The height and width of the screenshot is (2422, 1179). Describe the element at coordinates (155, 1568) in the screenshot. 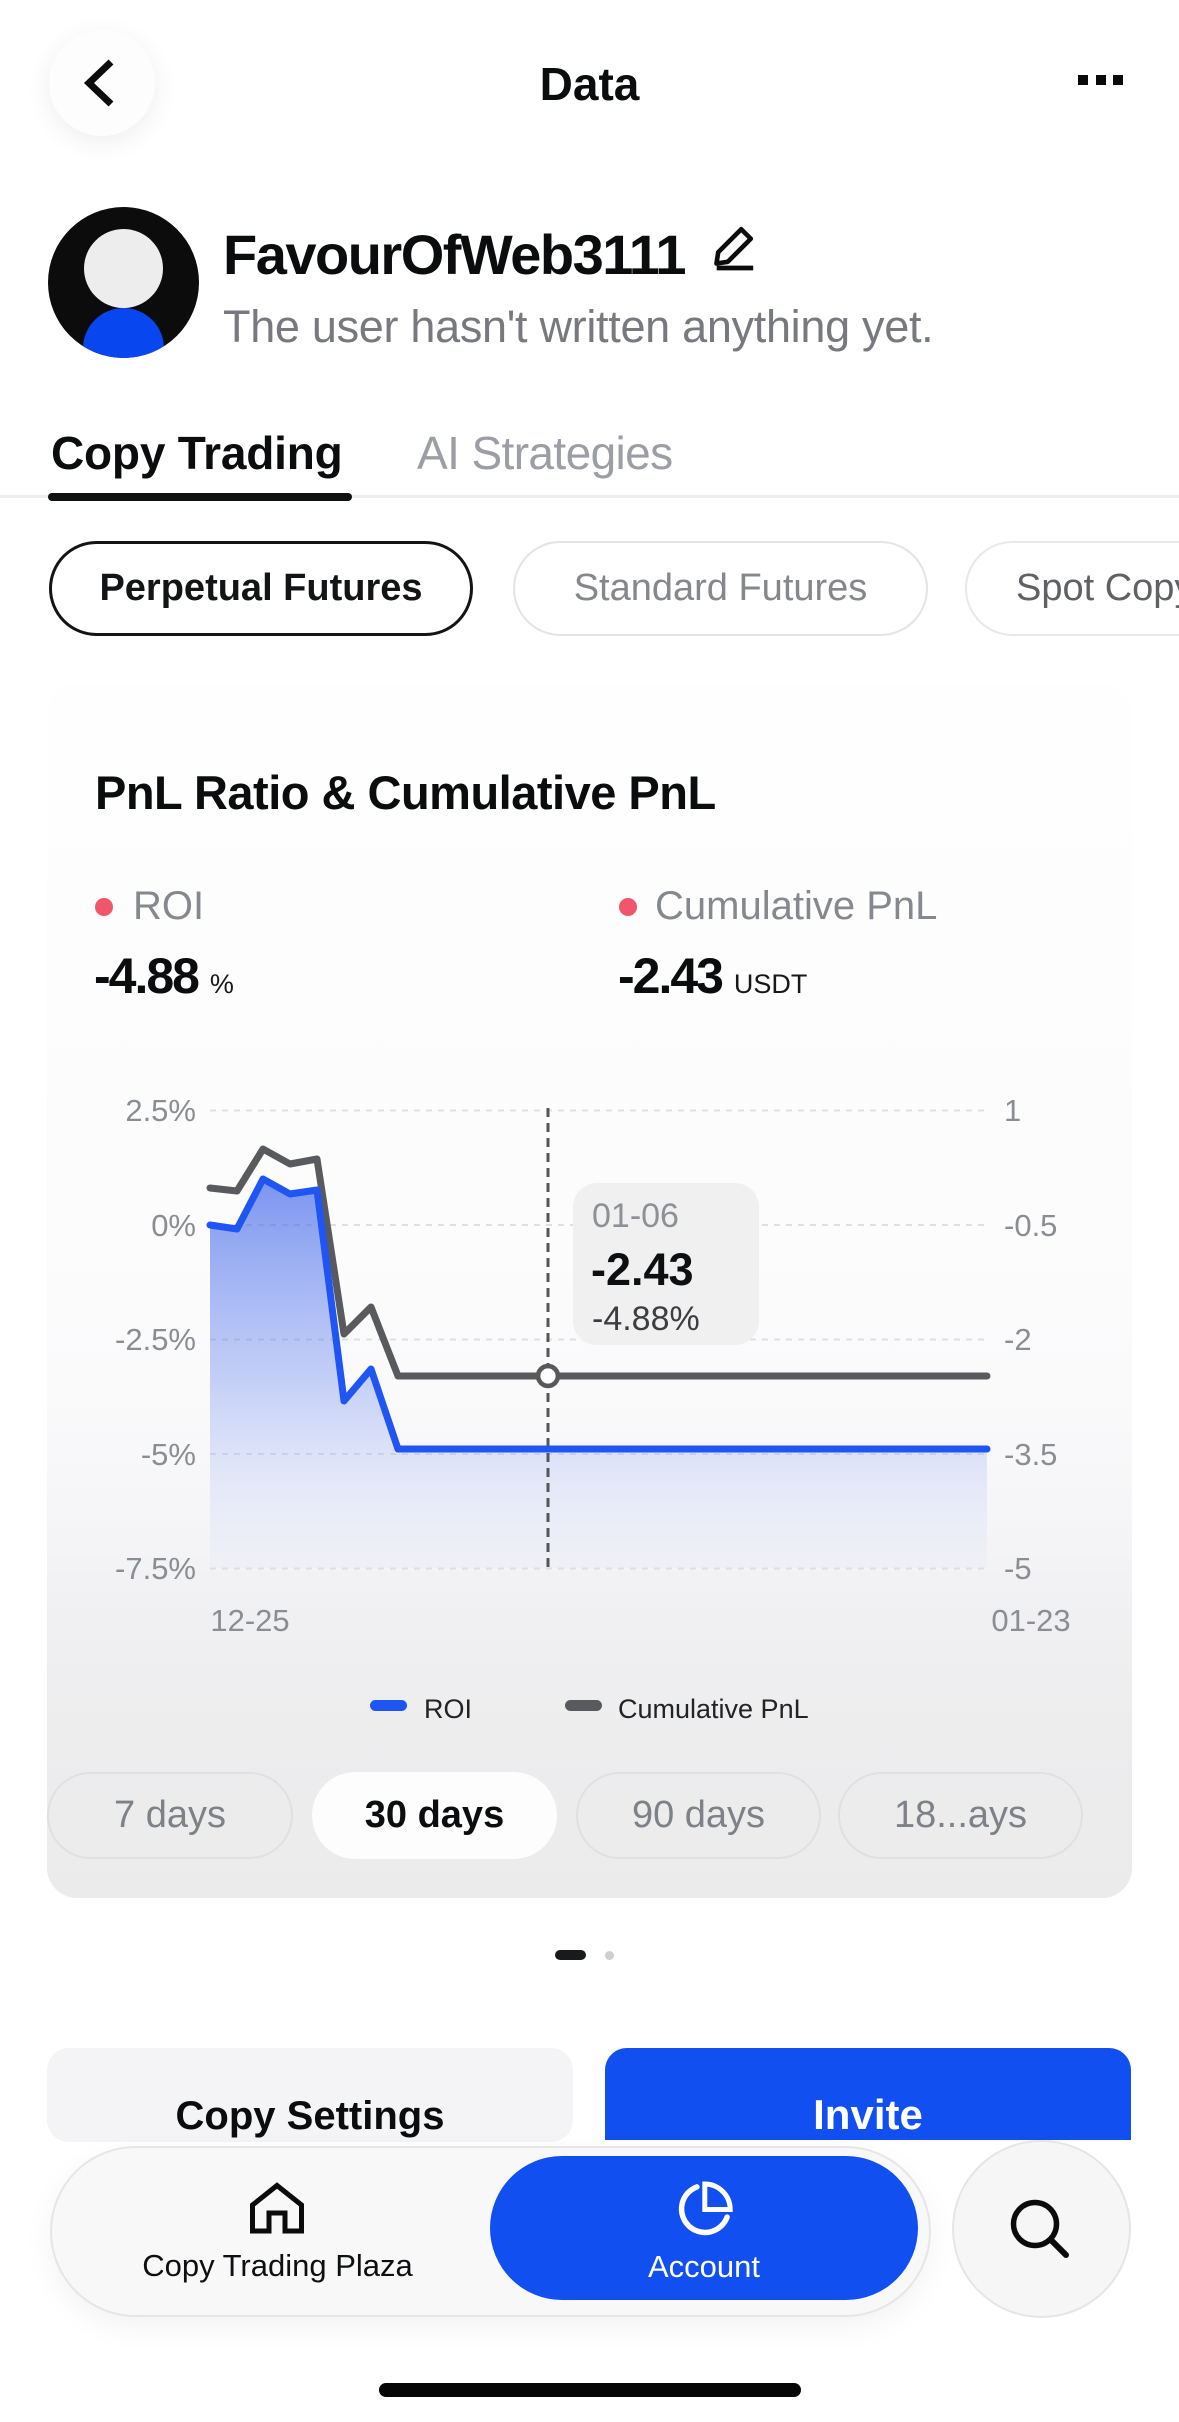

I see `svg-text: -7.5%` at that location.